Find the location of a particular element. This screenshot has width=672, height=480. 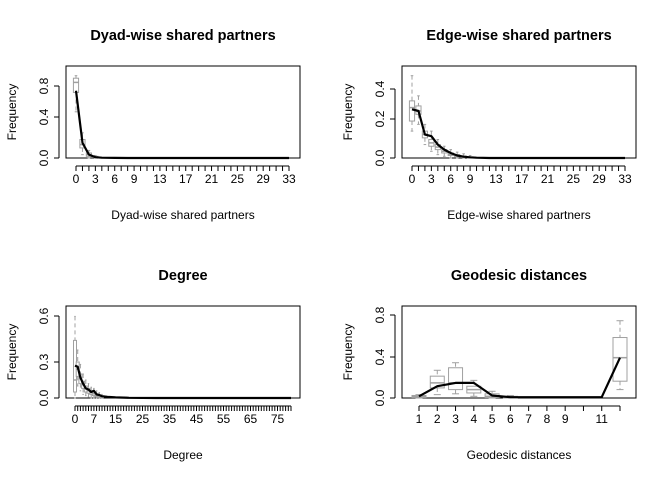

y-tick-label: 0.2 is located at coordinates (380, 118).